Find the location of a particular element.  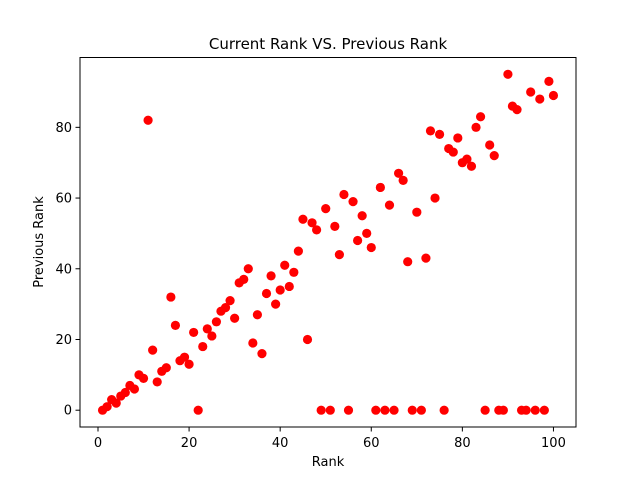

x-axis-ticks: 0 20 40 60 80 100 is located at coordinates (330, 439).